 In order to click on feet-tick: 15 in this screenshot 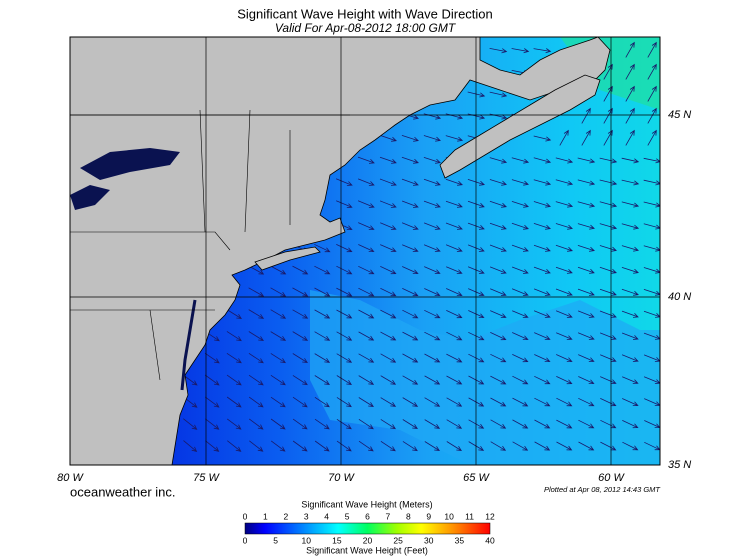, I will do `click(337, 540)`.